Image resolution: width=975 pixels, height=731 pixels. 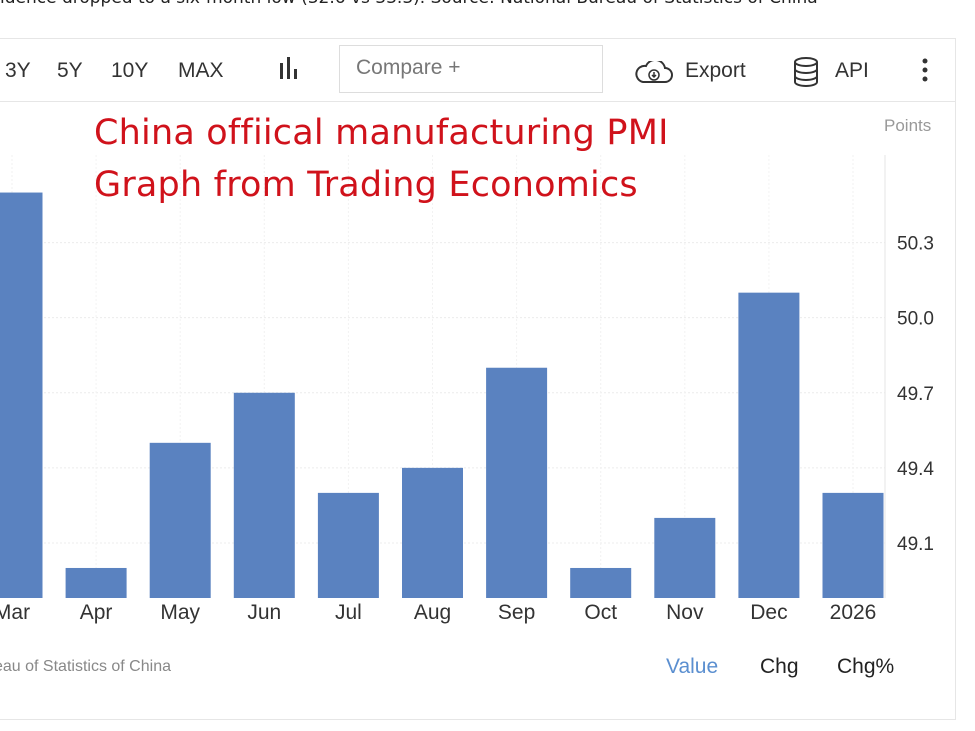 I want to click on bar-chart-icon, so click(x=290, y=72).